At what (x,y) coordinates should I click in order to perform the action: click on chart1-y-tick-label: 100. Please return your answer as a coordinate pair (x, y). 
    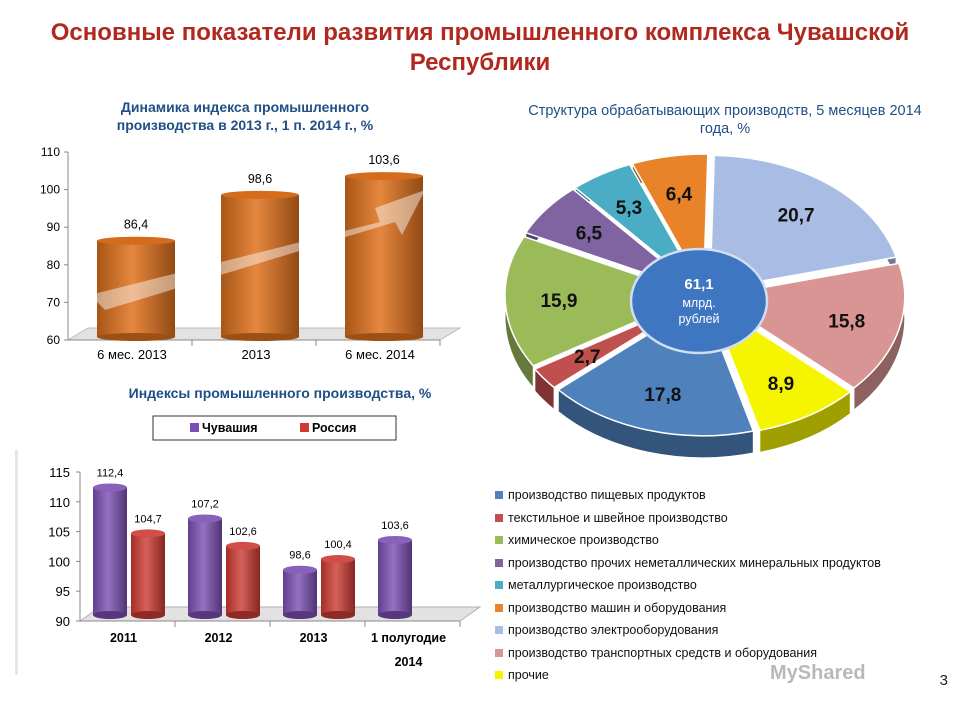
    Looking at the image, I should click on (50, 190).